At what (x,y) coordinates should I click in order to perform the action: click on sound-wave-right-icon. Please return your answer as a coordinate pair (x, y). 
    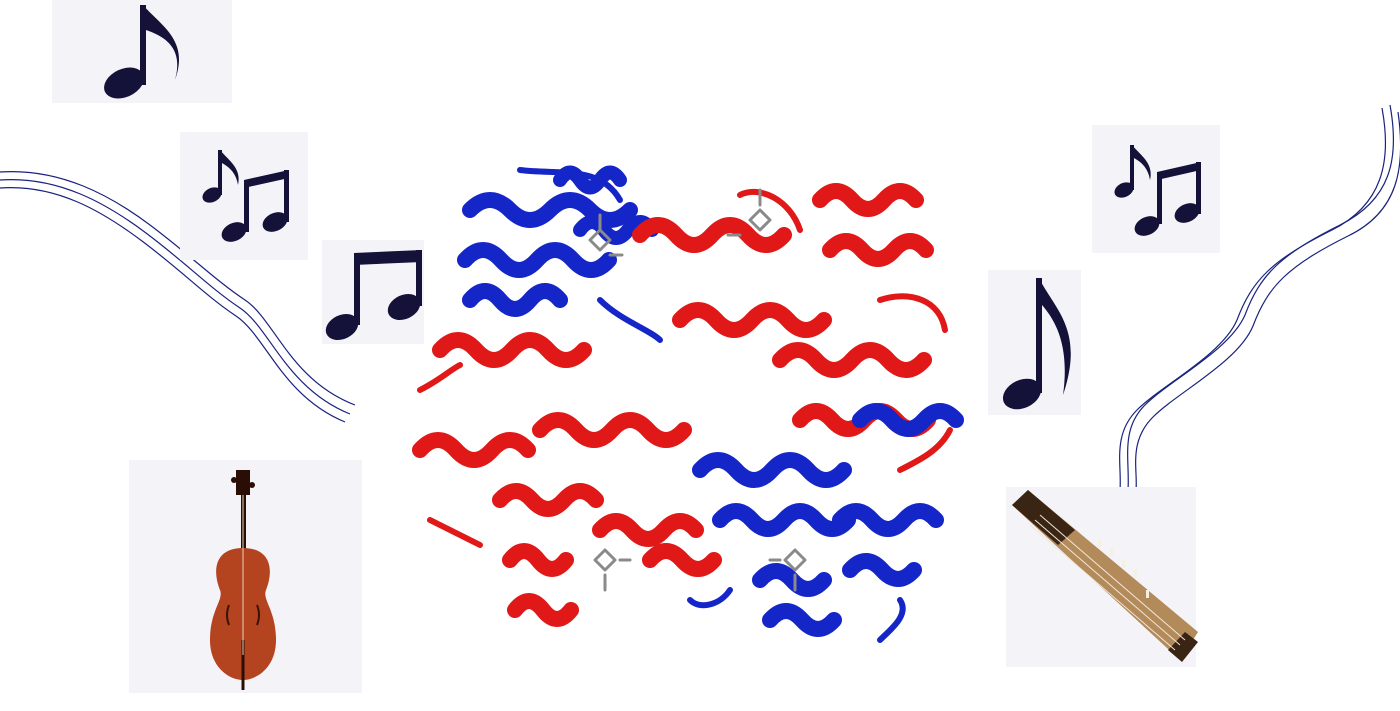
    Looking at the image, I should click on (1259, 297).